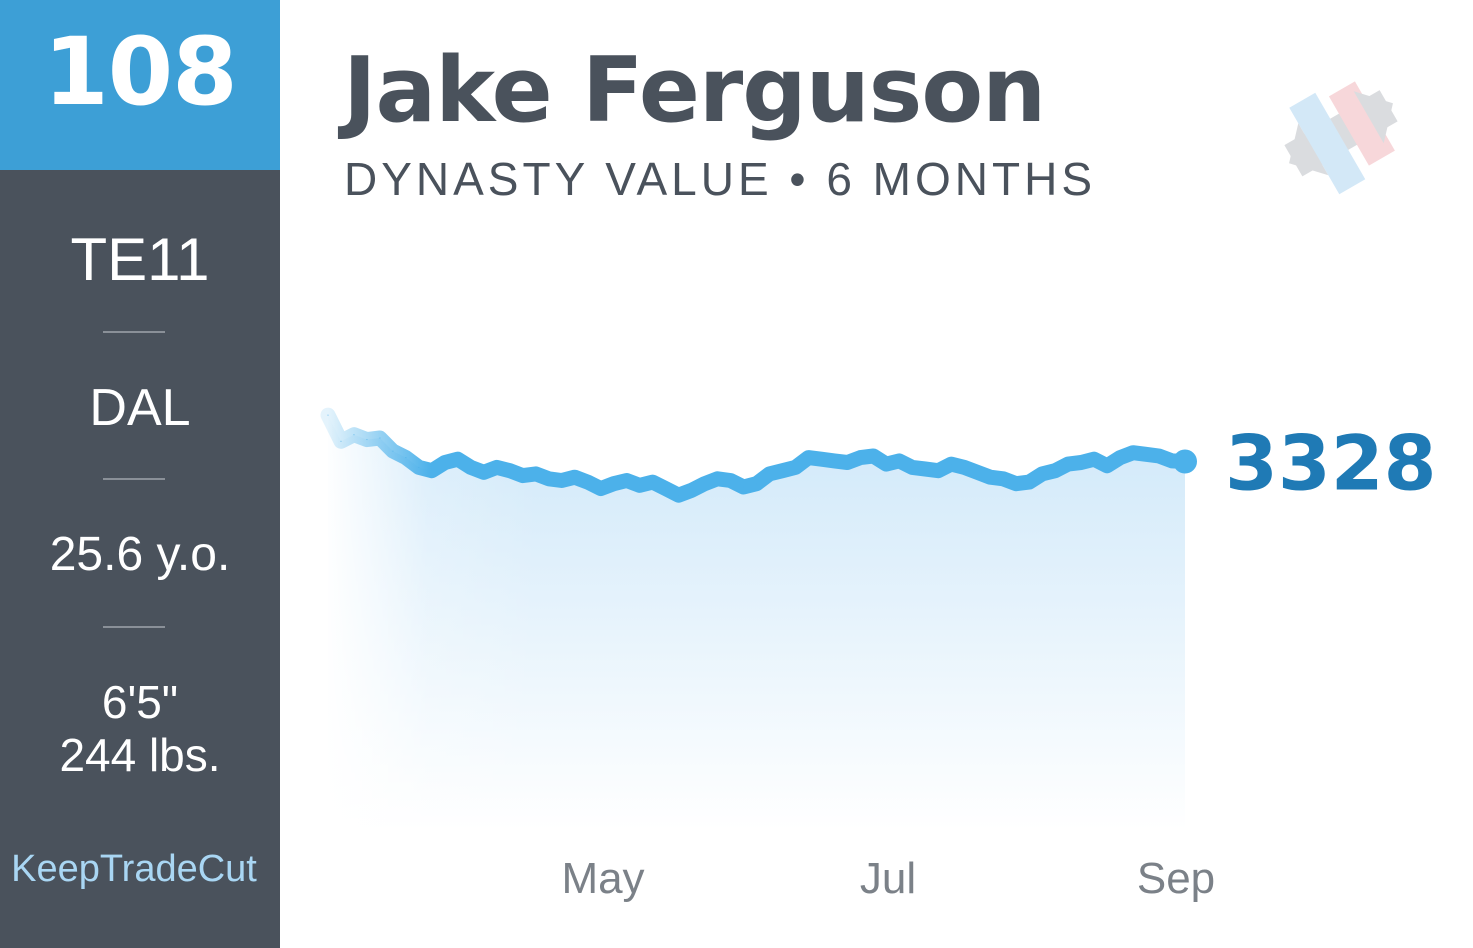 The height and width of the screenshot is (948, 1473). What do you see at coordinates (140, 408) in the screenshot?
I see `team: DAL` at bounding box center [140, 408].